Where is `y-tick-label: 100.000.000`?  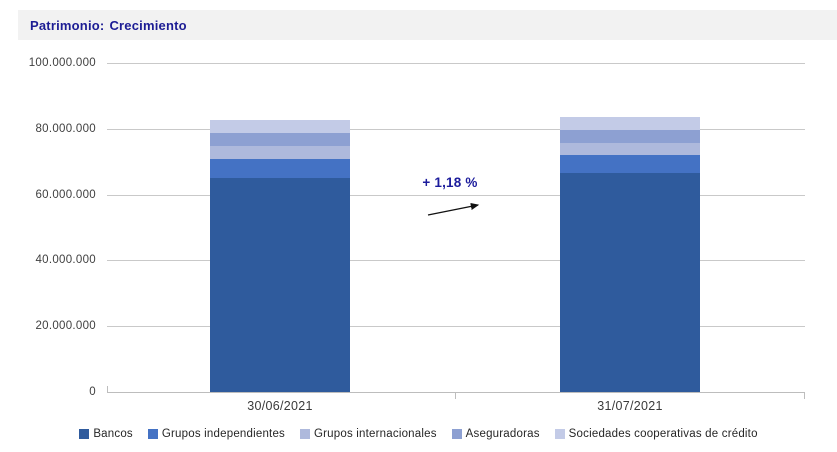
y-tick-label: 100.000.000 is located at coordinates (62, 63).